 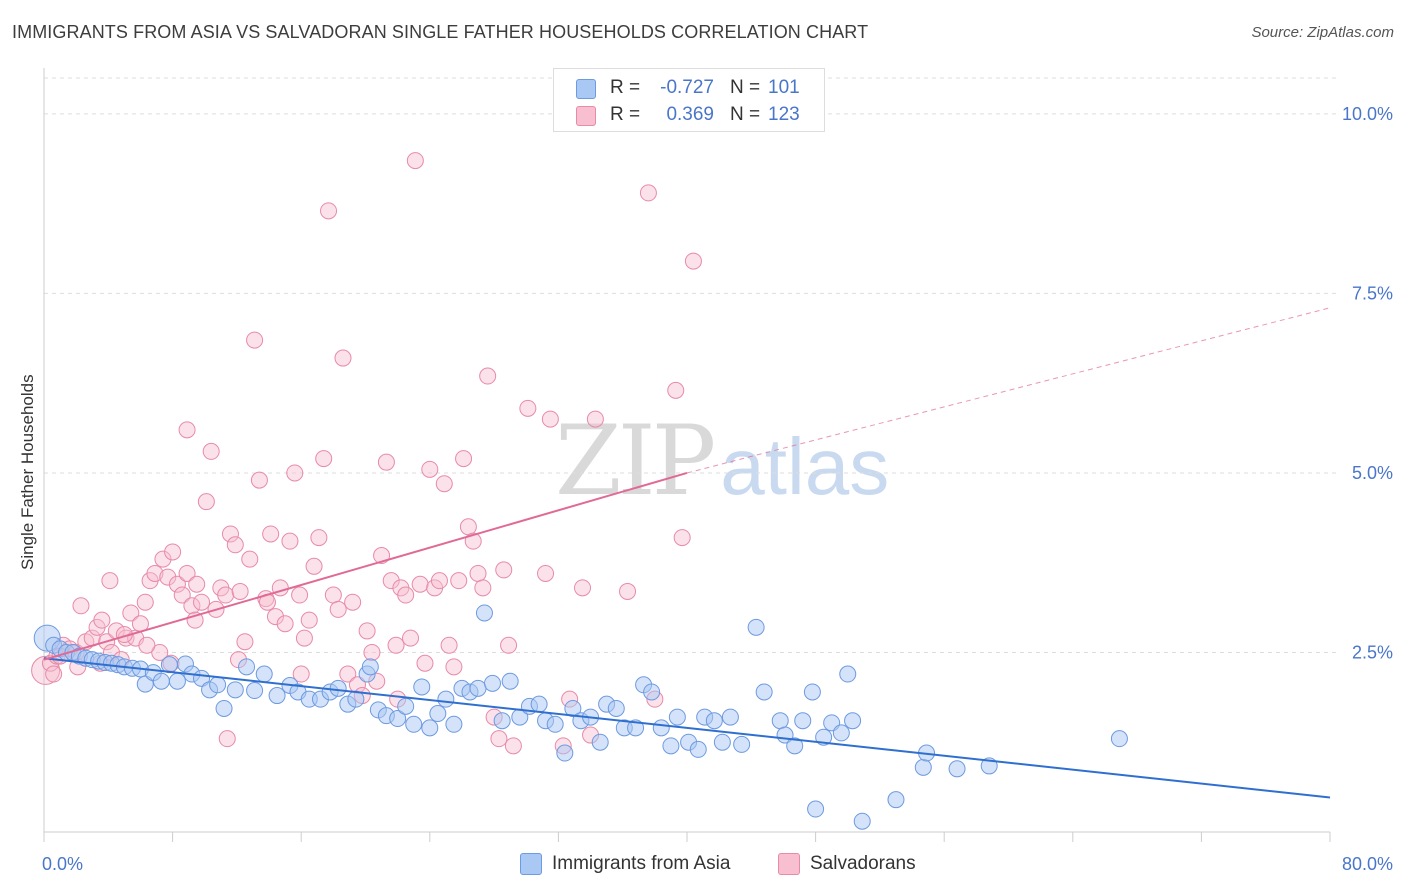 What do you see at coordinates (687, 87) in the screenshot?
I see `legend-r-value: -0.727` at bounding box center [687, 87].